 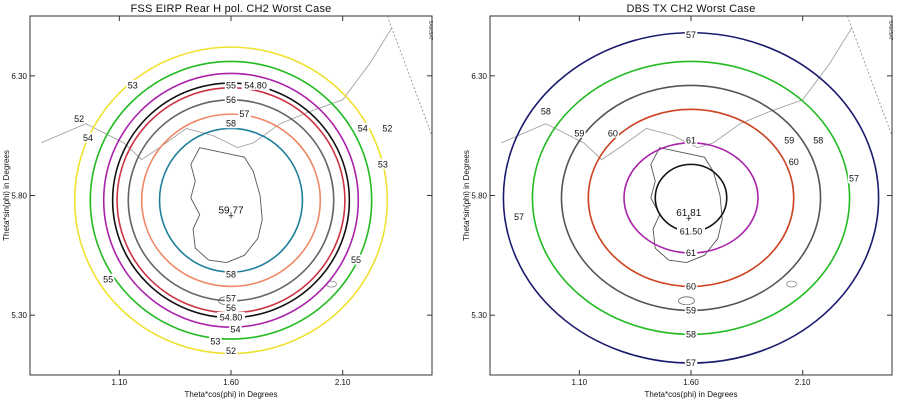 I want to click on x-tick-label: 1.10, so click(x=120, y=382).